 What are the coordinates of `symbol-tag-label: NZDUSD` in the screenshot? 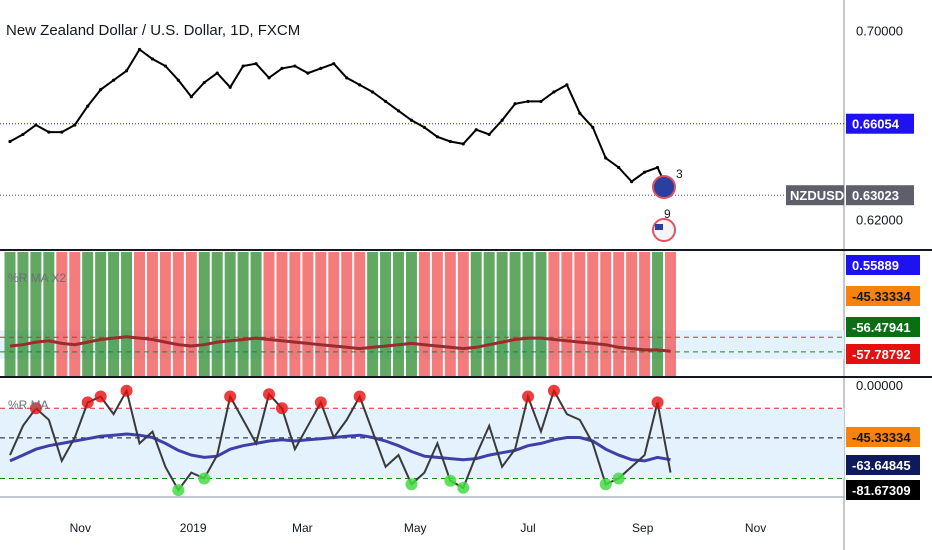 It's located at (817, 195).